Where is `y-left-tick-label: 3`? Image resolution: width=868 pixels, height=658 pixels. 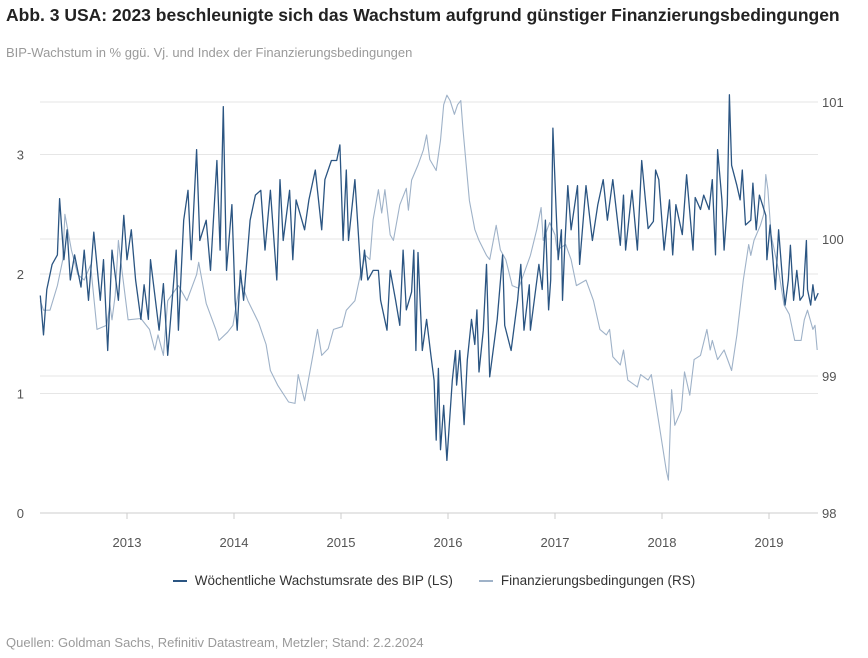 y-left-tick-label: 3 is located at coordinates (20, 155).